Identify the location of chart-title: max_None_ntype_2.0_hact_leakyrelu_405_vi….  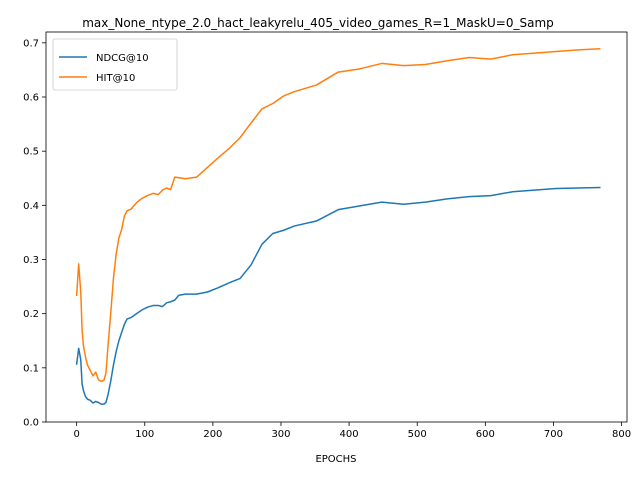
(318, 23).